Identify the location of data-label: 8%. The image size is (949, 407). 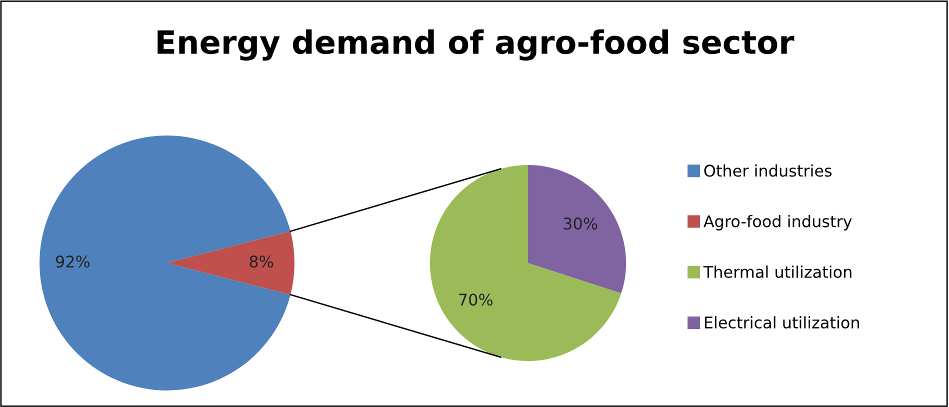
(262, 262).